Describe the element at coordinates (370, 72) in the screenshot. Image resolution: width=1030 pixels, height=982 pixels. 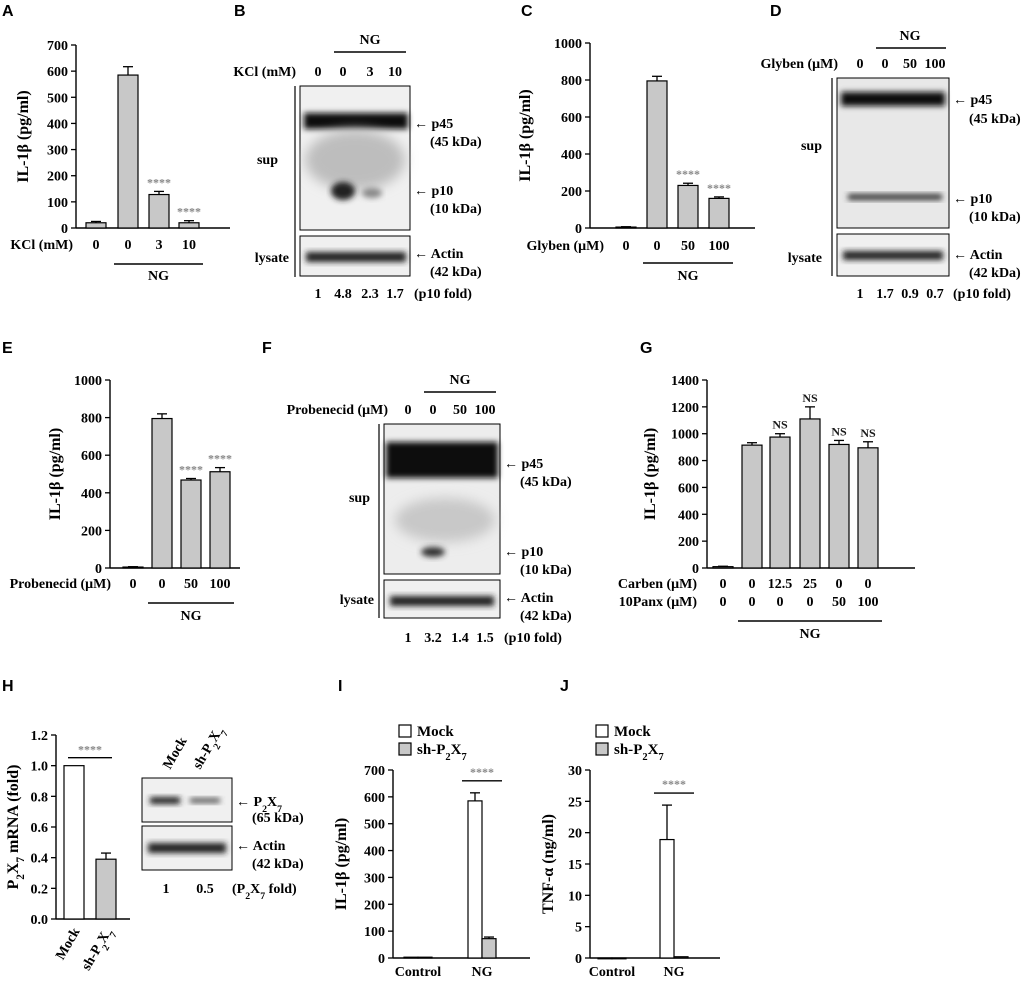
I see `blot-b-lane-3: 3` at that location.